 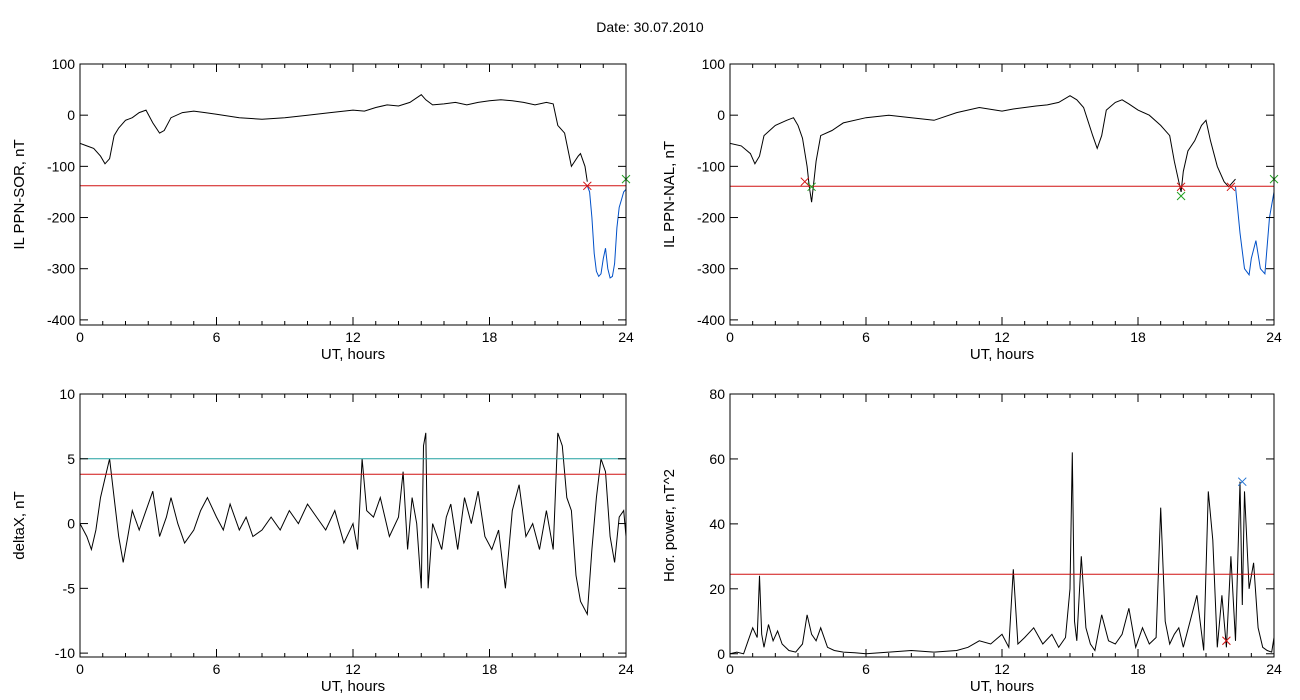 I want to click on date-value: 30.07.2010, so click(x=668, y=27).